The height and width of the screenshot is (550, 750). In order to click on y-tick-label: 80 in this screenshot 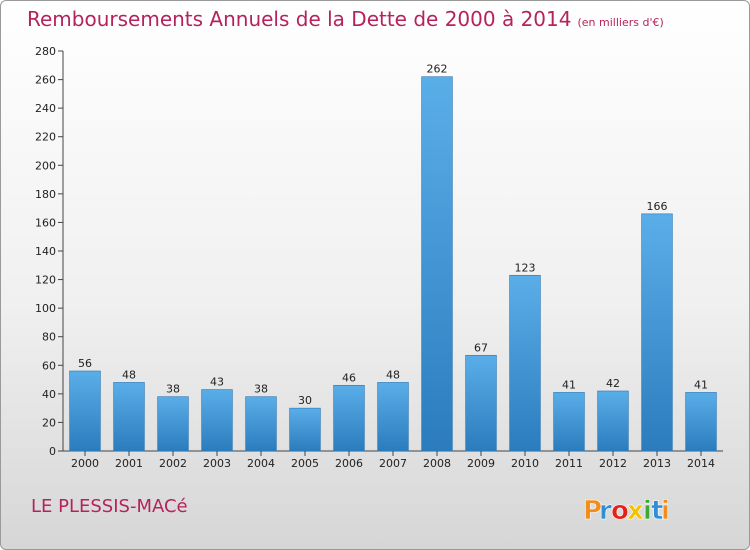, I will do `click(49, 337)`.